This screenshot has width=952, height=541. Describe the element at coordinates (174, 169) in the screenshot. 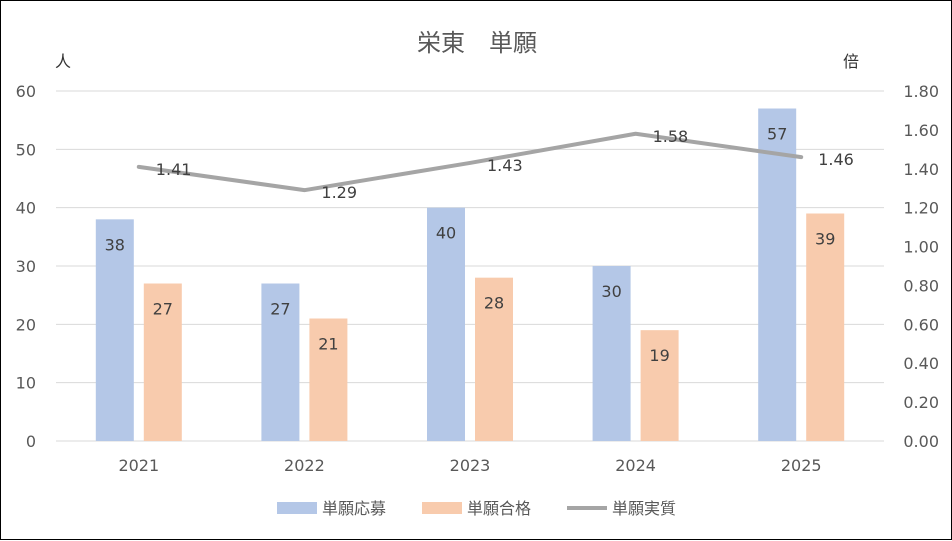

I see `line-data-label: 1.41` at that location.